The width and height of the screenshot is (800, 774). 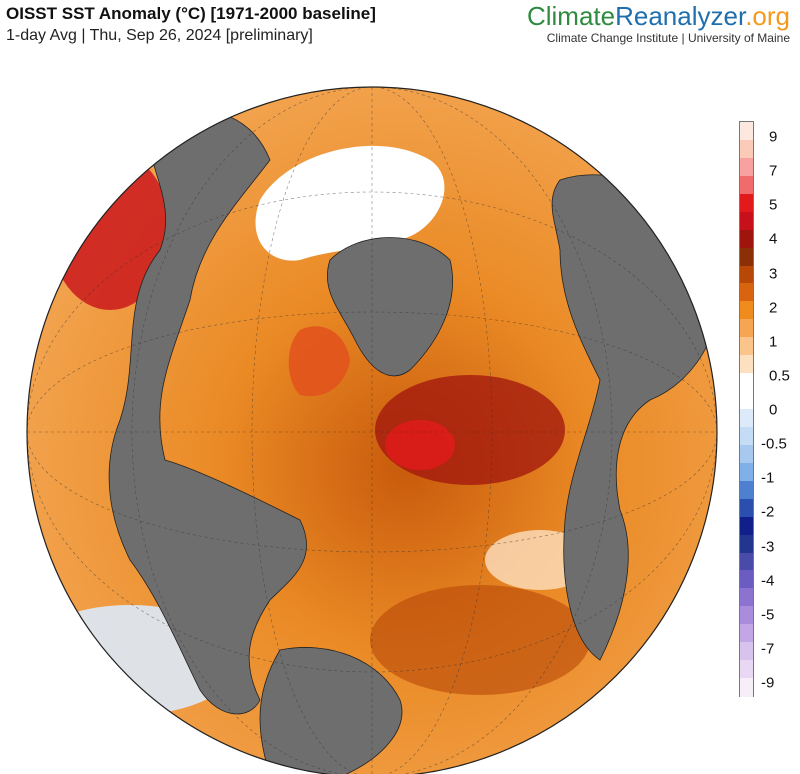 I want to click on warm-anomaly-south-atlantic, so click(x=480, y=640).